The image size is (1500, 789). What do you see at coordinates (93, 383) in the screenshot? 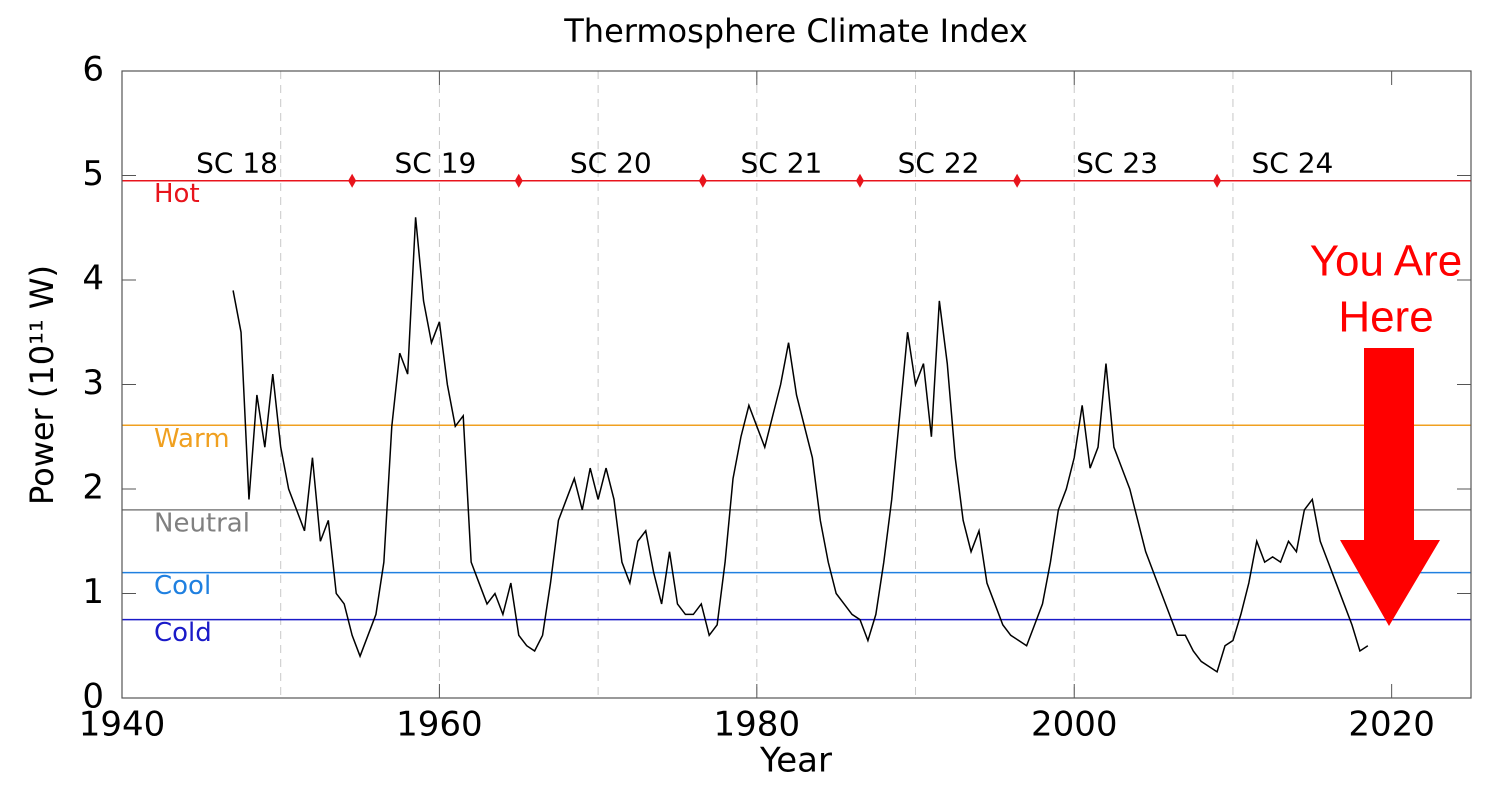
I see `y-tick-label: 3` at bounding box center [93, 383].